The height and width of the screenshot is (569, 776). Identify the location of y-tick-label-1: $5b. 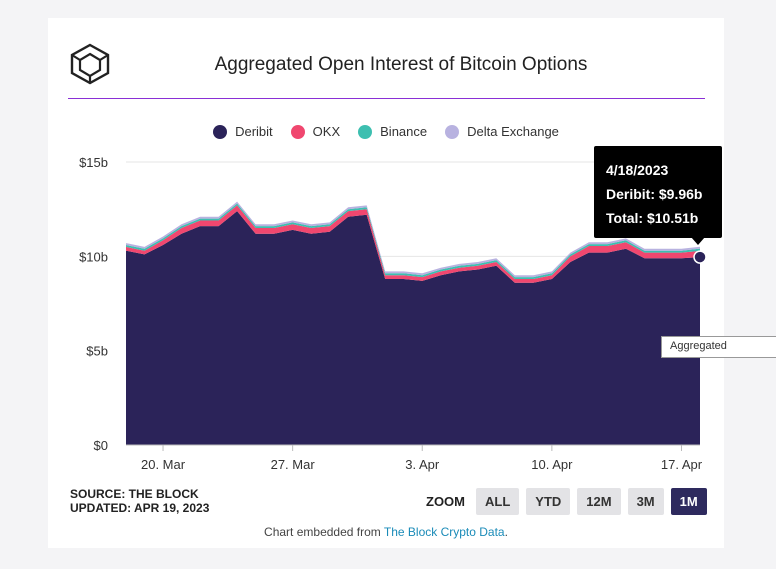
(97, 351).